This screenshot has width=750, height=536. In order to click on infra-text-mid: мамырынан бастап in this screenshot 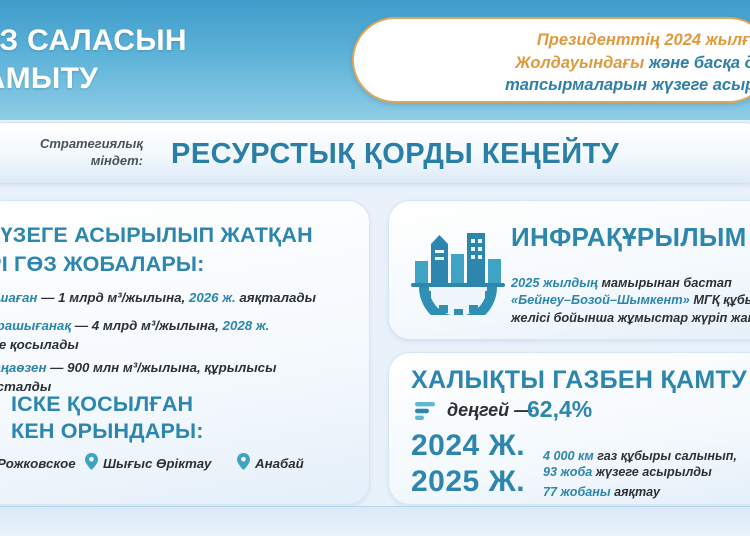, I will do `click(666, 282)`.